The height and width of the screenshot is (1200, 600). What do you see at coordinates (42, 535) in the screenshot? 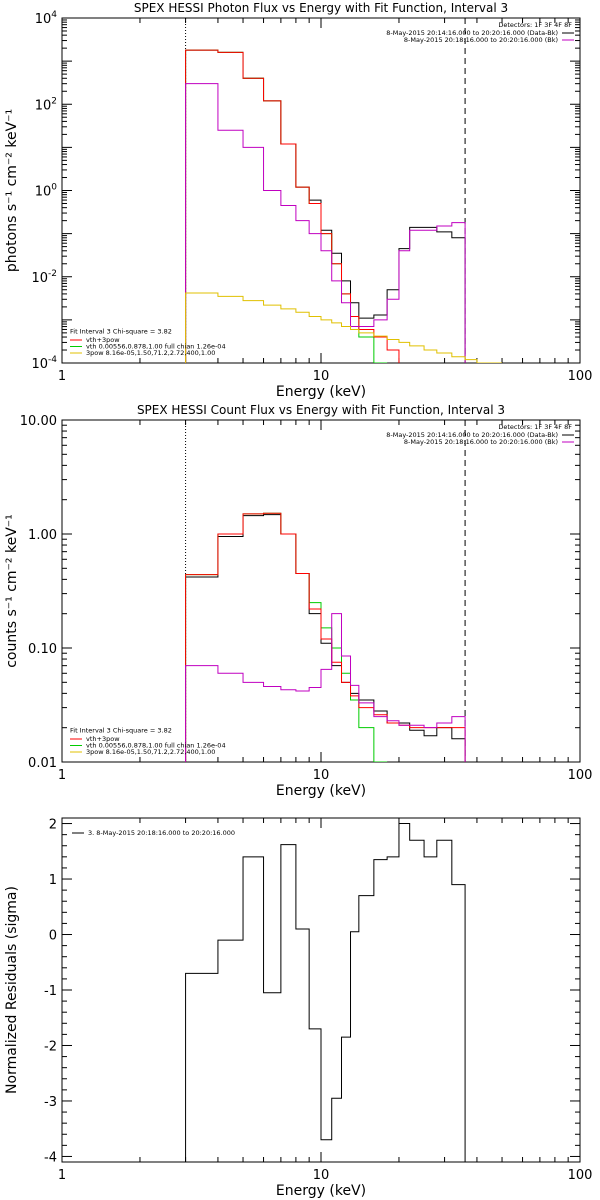
I see `y-tick-label: 1.00` at bounding box center [42, 535].